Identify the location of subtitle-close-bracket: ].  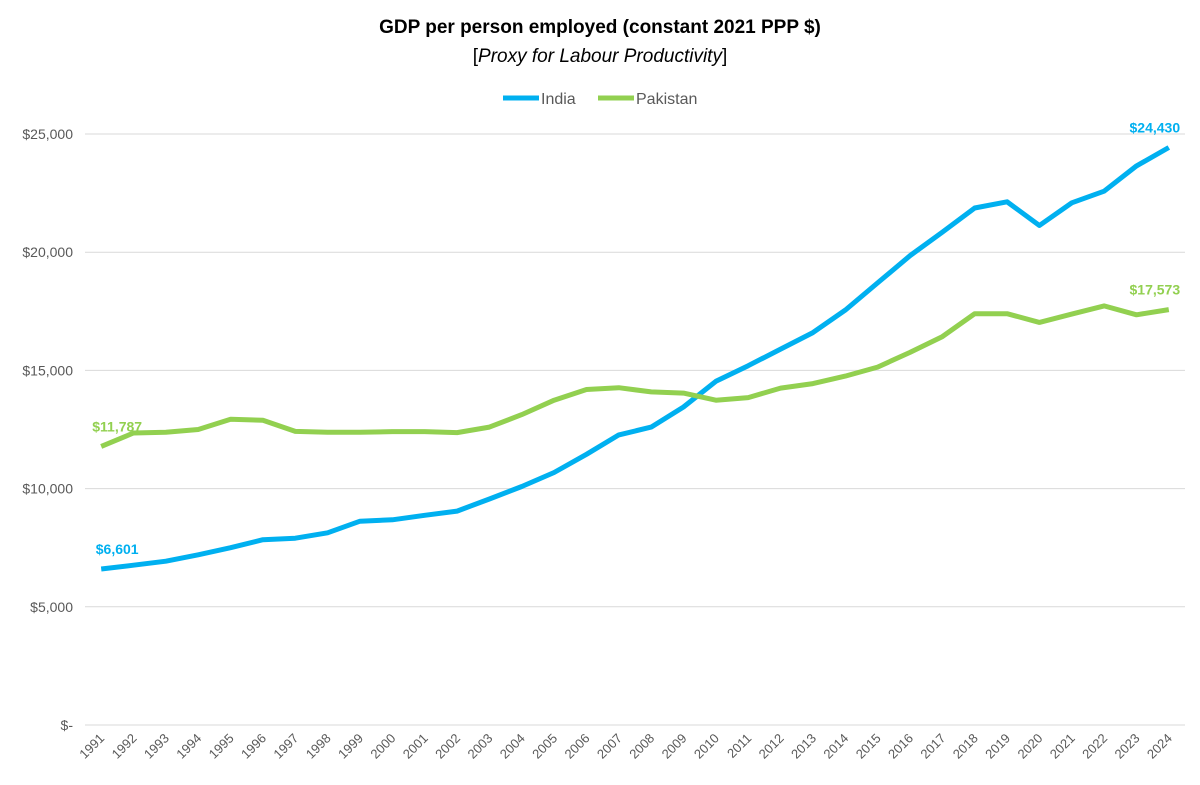
(724, 56).